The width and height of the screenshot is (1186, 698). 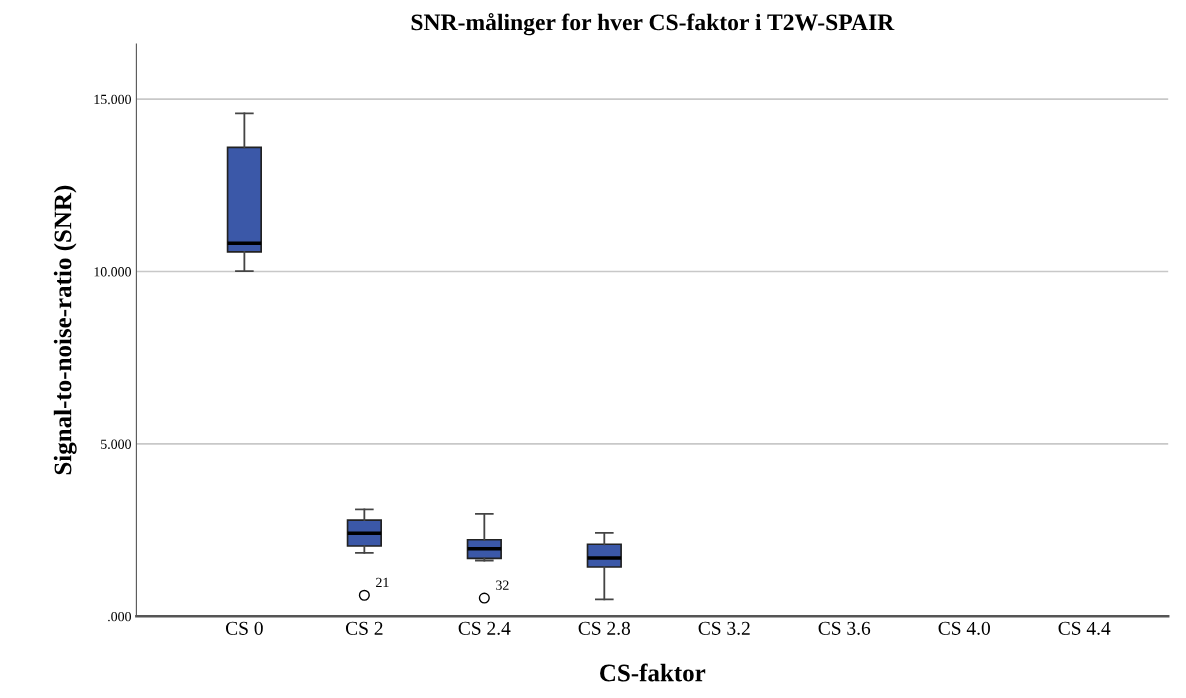 What do you see at coordinates (653, 672) in the screenshot?
I see `x-axis-title: CS-faktor` at bounding box center [653, 672].